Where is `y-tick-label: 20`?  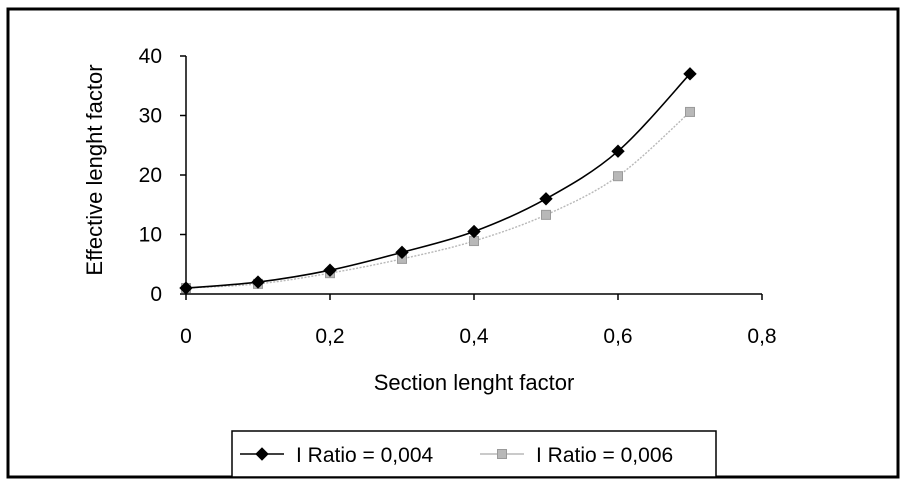
y-tick-label: 20 is located at coordinates (150, 175).